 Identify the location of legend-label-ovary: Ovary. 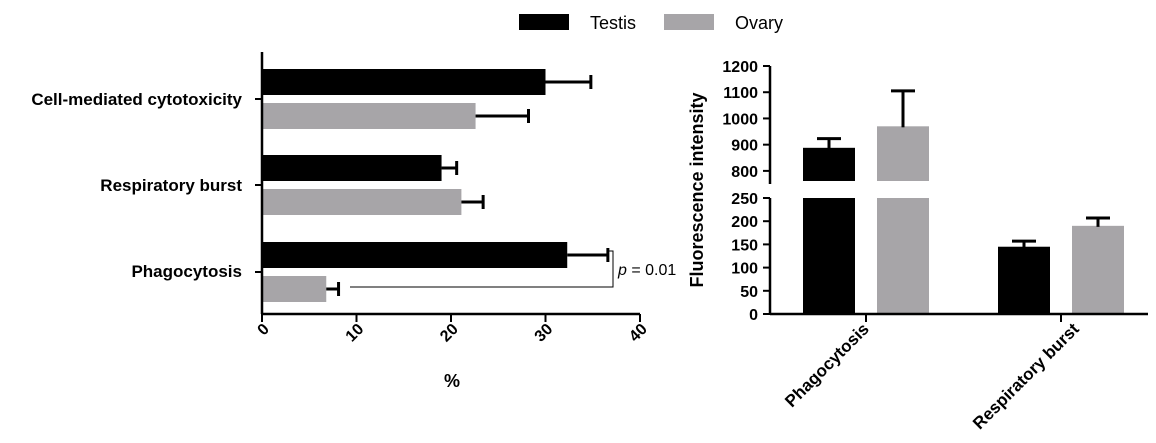
(759, 23).